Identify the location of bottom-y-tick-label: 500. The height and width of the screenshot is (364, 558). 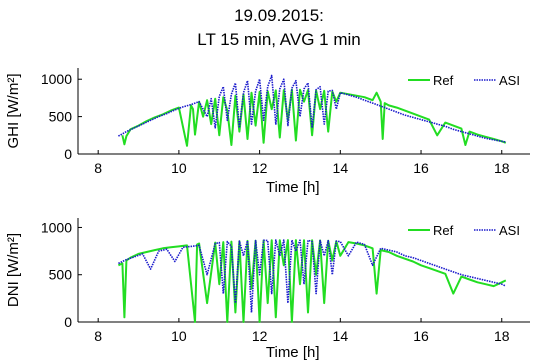
(61, 275).